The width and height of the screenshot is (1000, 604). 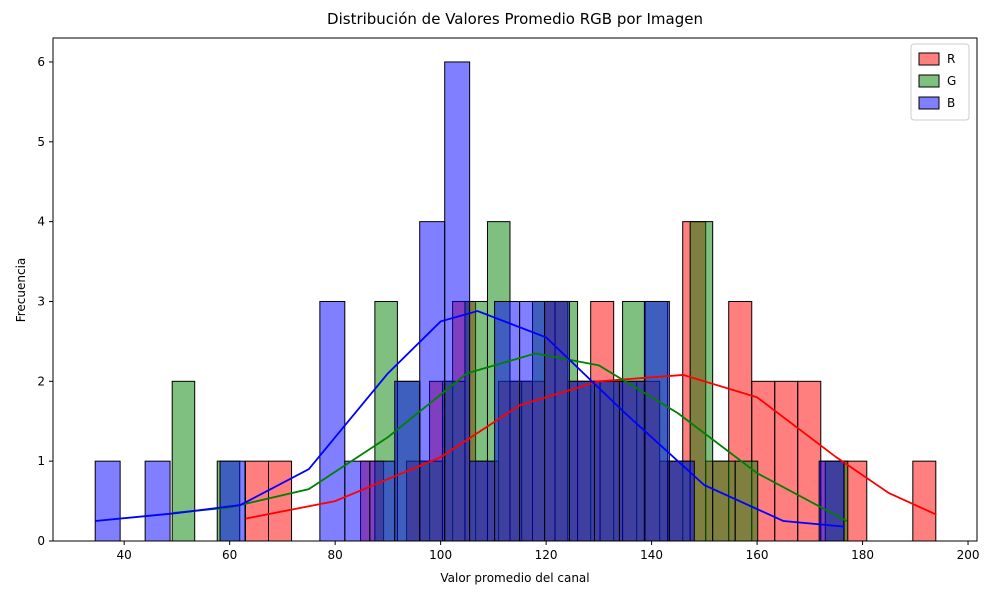 I want to click on y-tick-label: 2, so click(x=41, y=381).